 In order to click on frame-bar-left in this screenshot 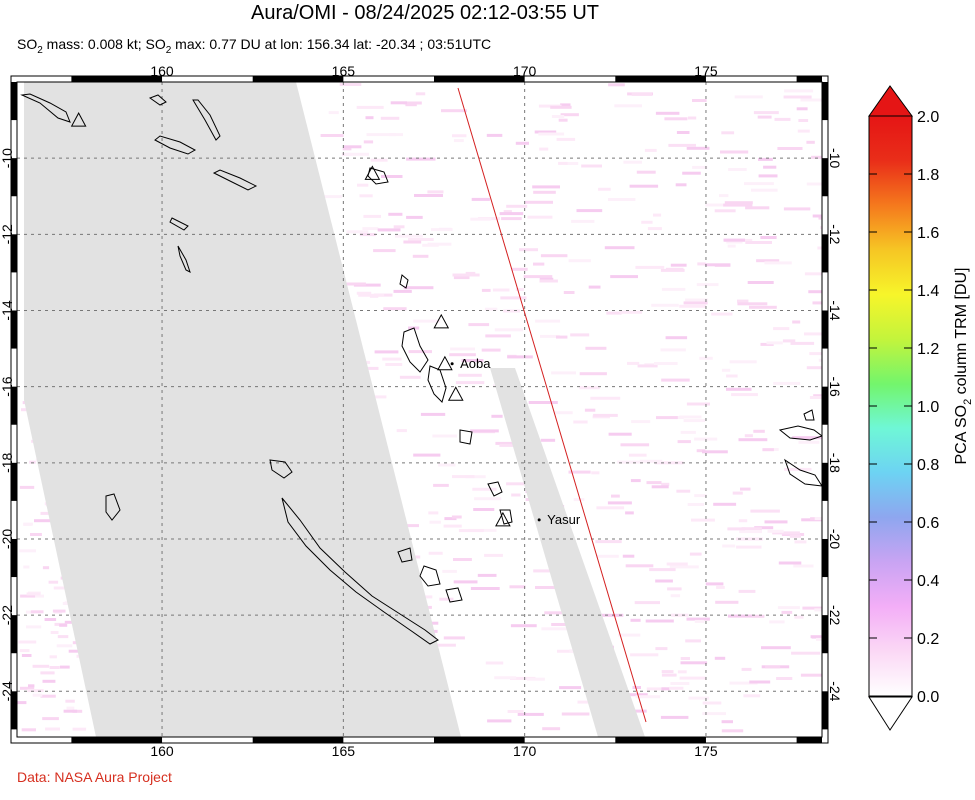, I will do `click(14, 634)`.